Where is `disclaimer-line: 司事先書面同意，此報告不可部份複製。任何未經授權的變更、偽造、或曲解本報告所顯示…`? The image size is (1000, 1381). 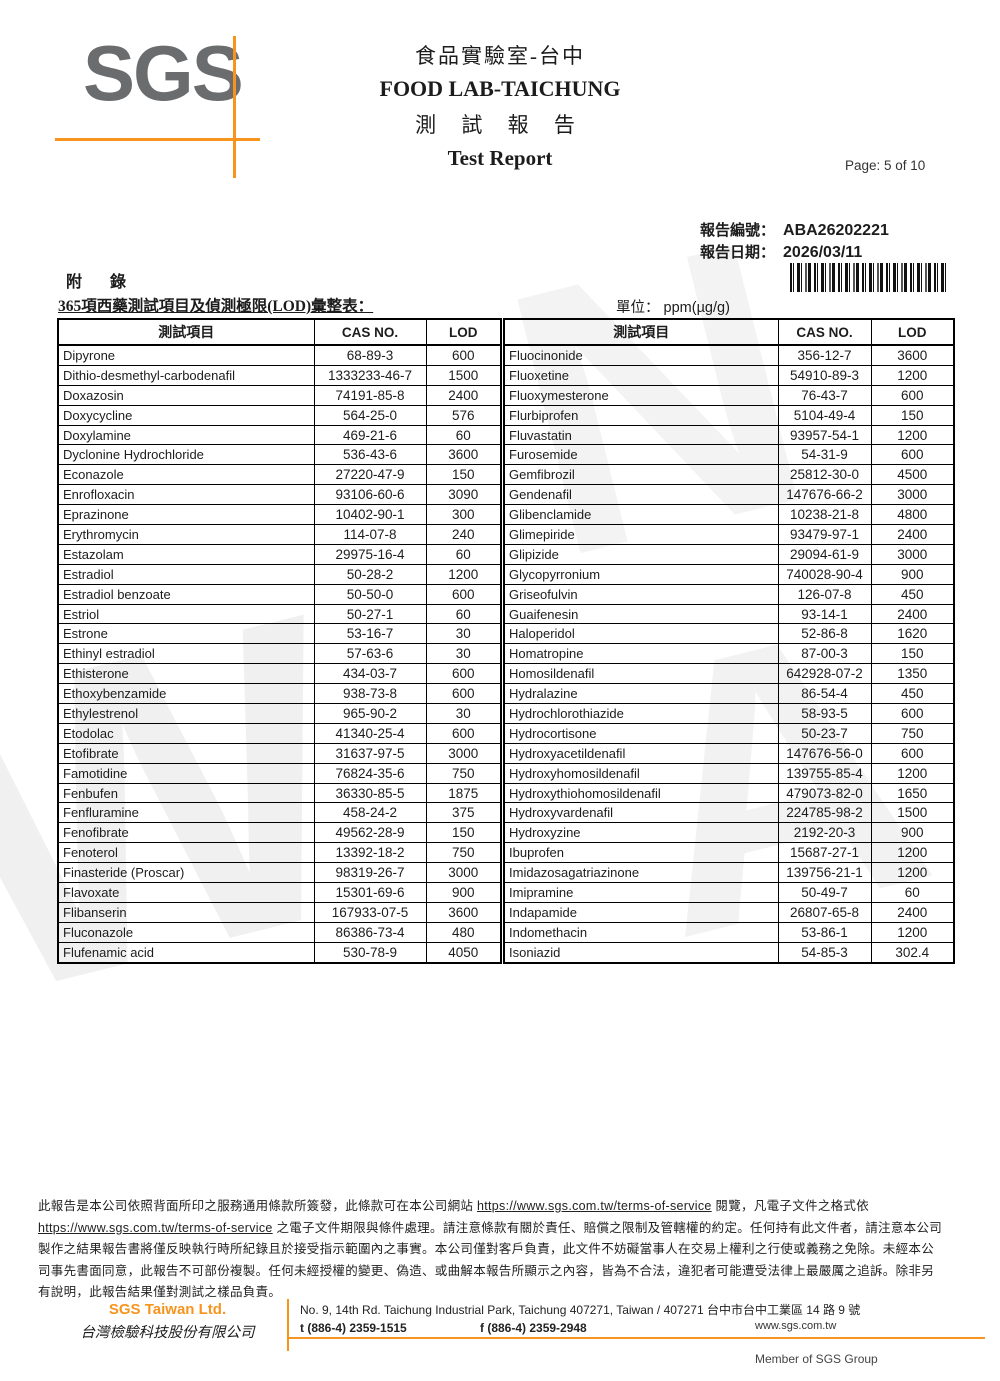 disclaimer-line: 司事先書面同意，此報告不可部份複製。任何未經授權的變更、偽造、或曲解本報告所顯示… is located at coordinates (486, 1270).